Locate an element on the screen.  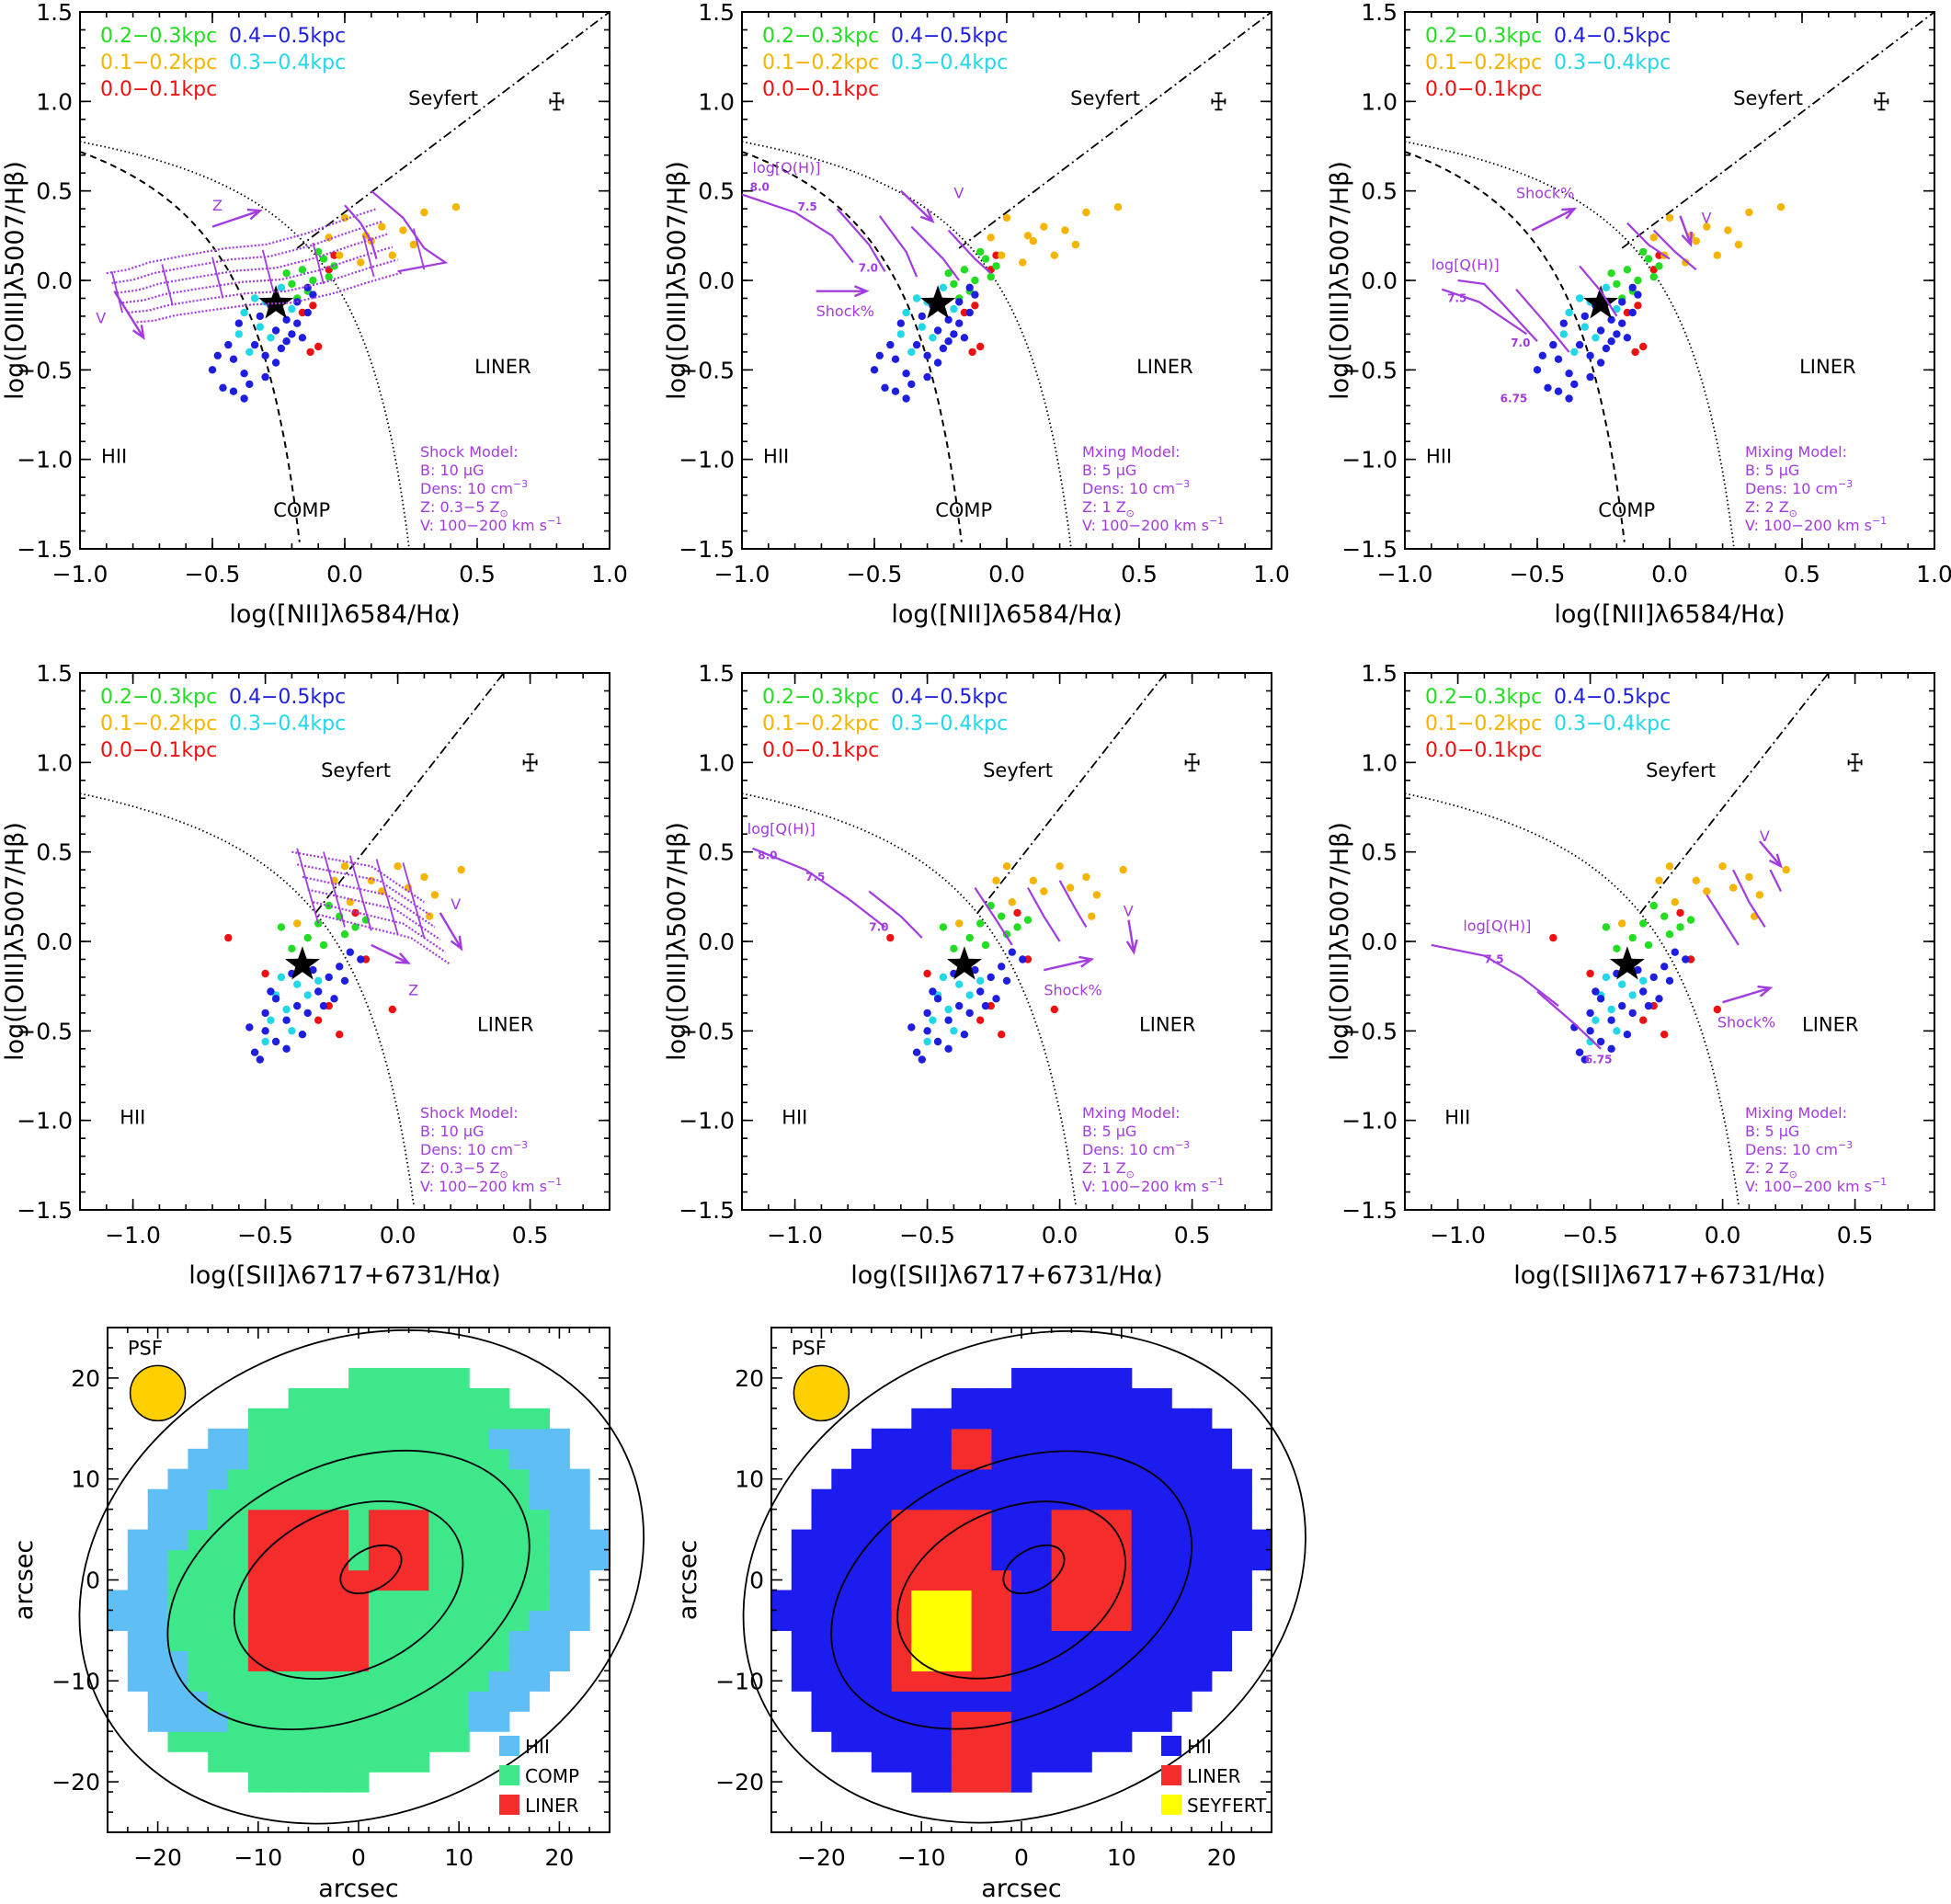
x-tick-label: −1.0 is located at coordinates (1405, 574).